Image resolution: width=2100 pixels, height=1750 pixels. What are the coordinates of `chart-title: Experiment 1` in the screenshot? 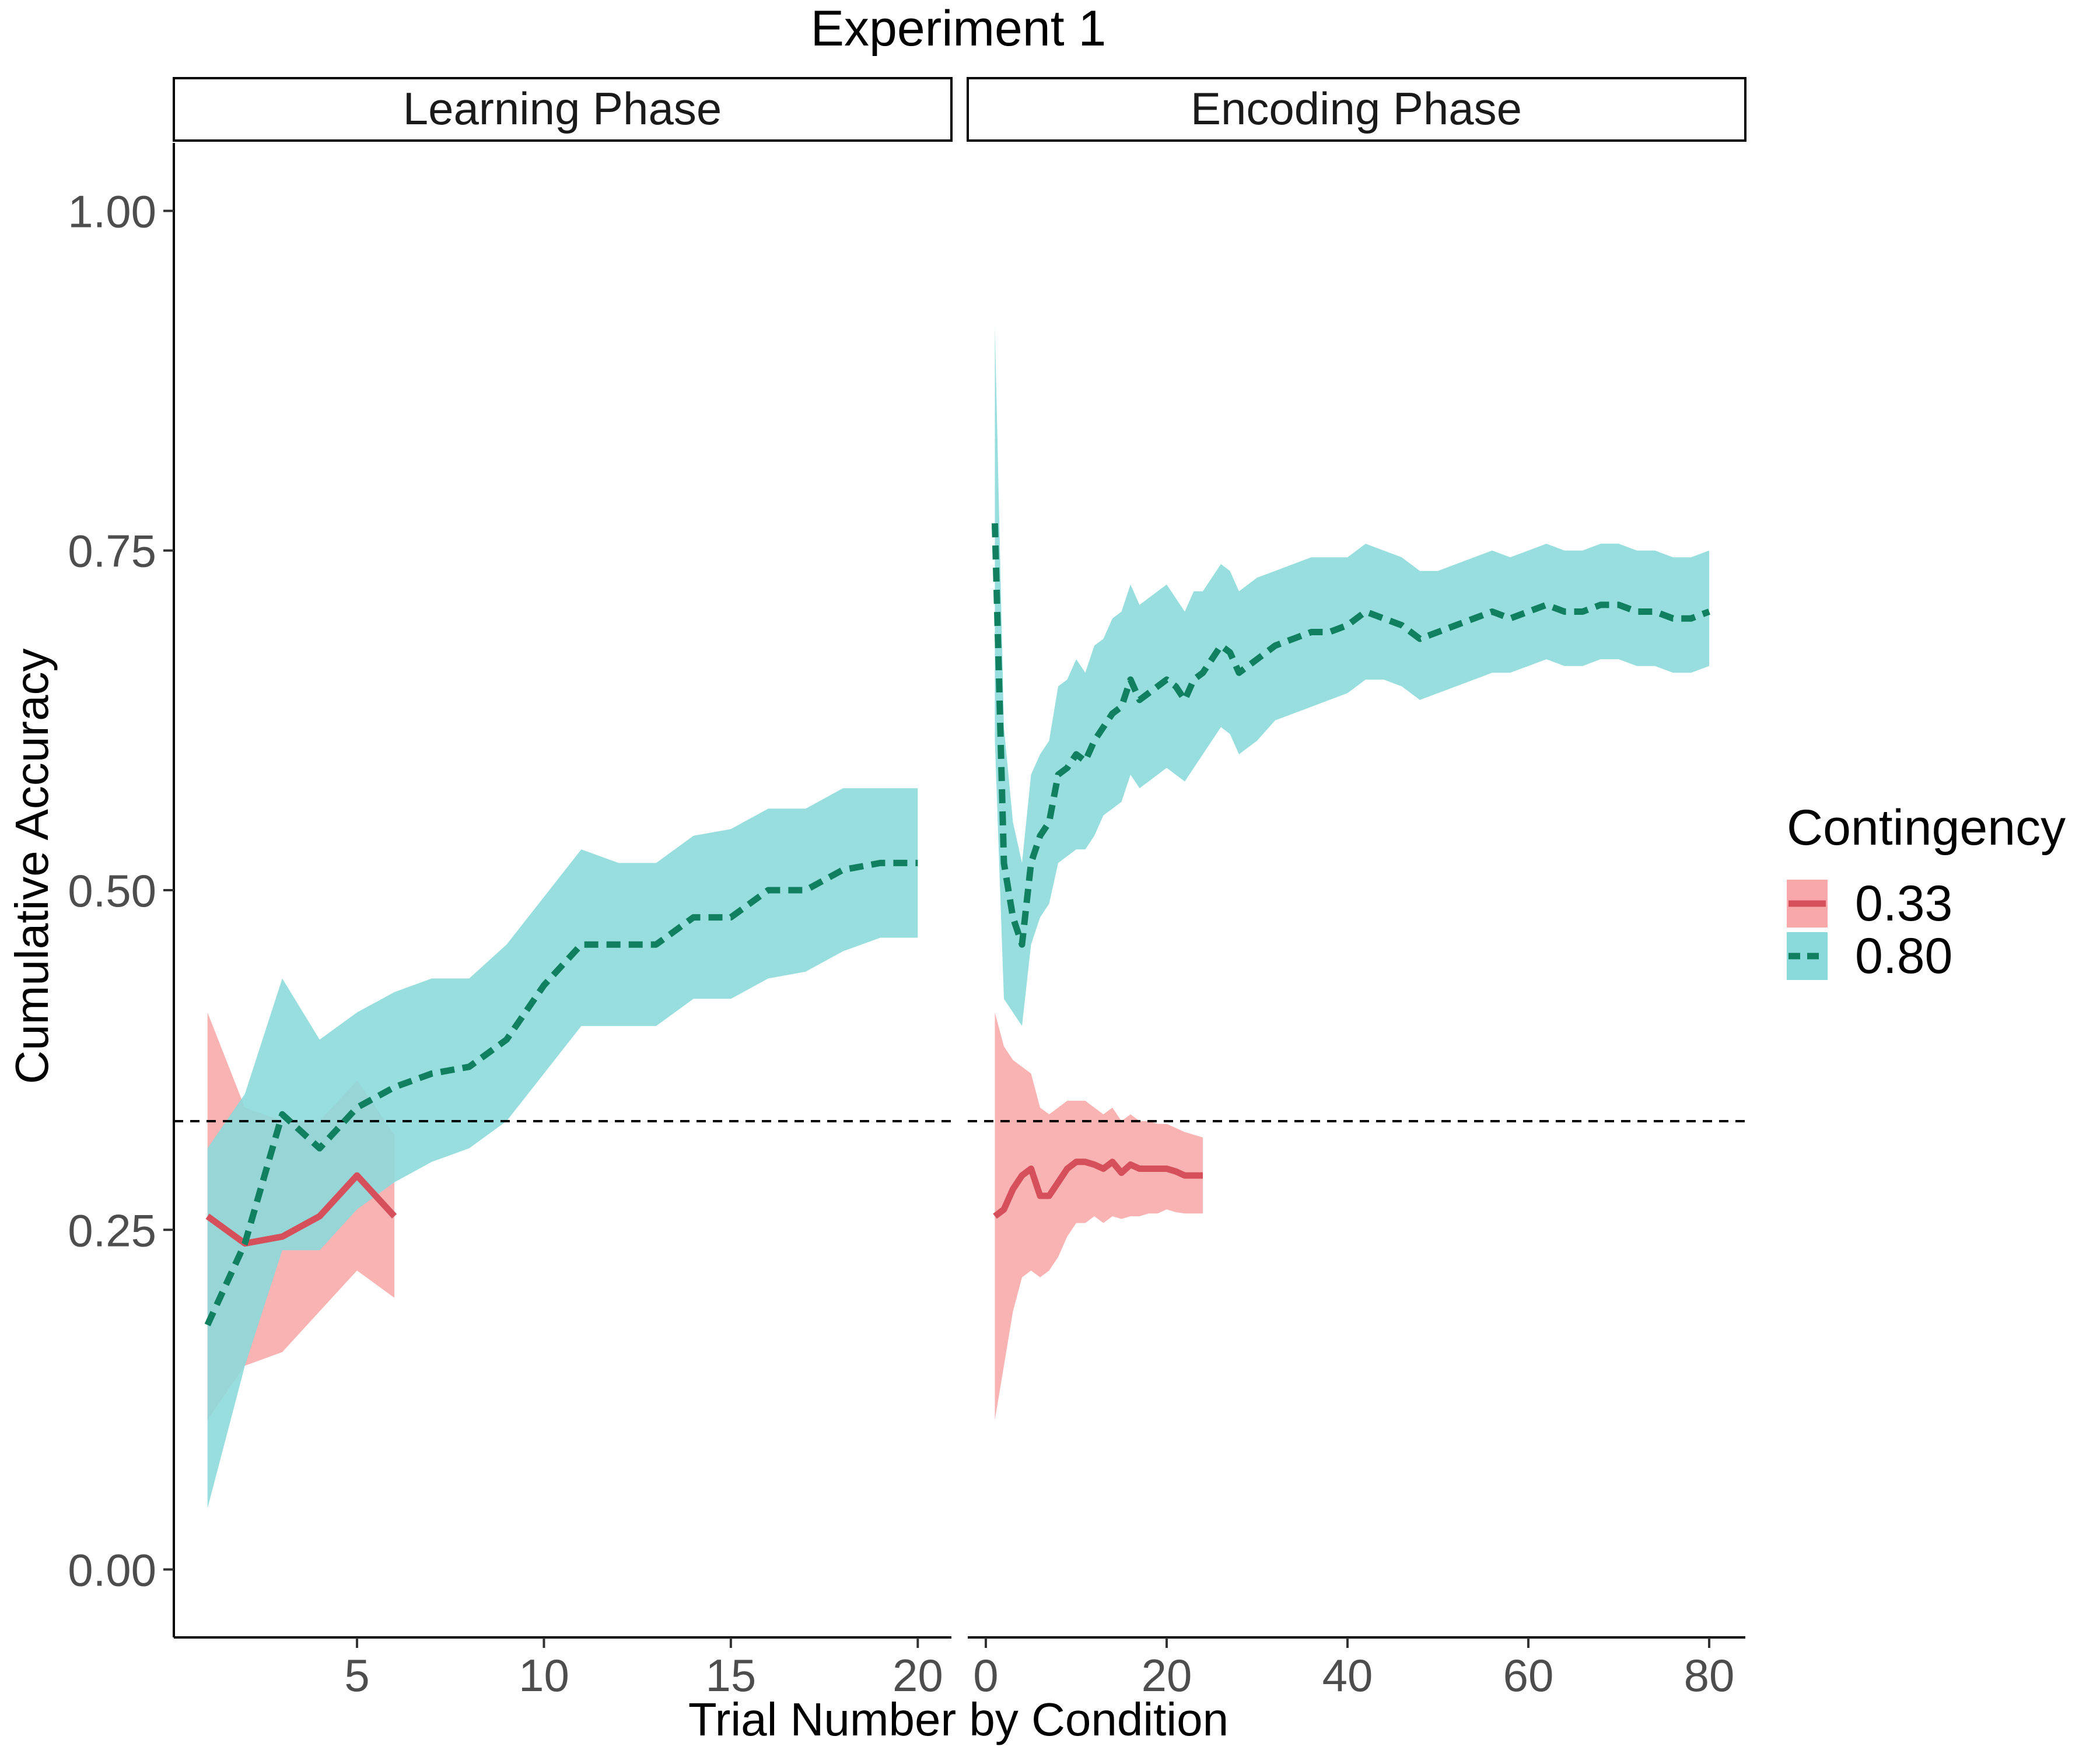 It's located at (959, 29).